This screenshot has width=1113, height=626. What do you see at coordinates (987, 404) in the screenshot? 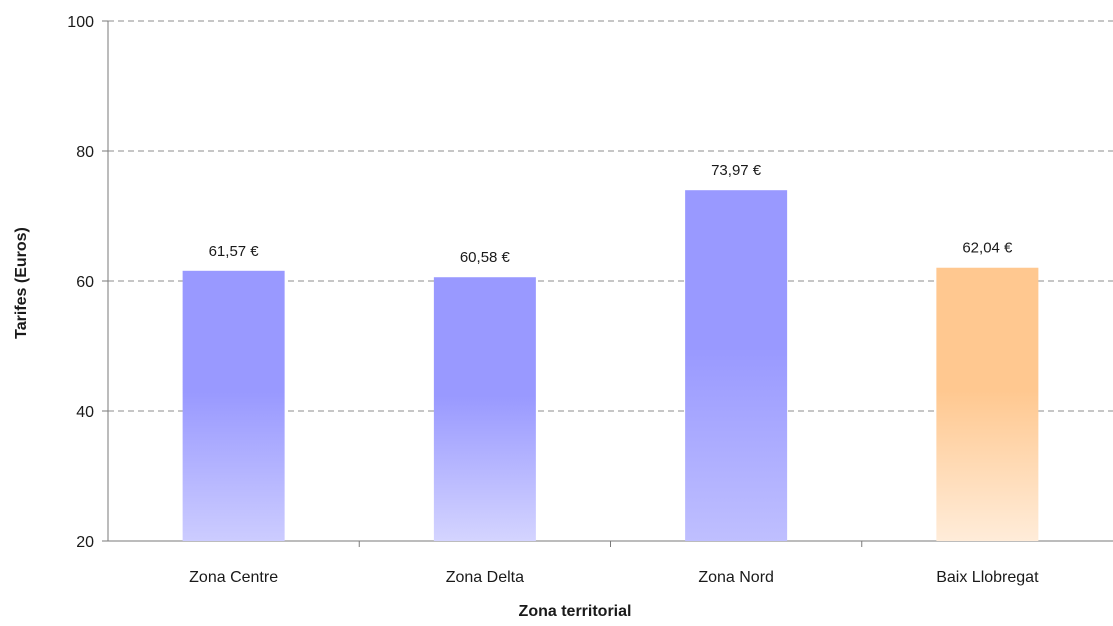
I see `bar-baix-llobregat` at bounding box center [987, 404].